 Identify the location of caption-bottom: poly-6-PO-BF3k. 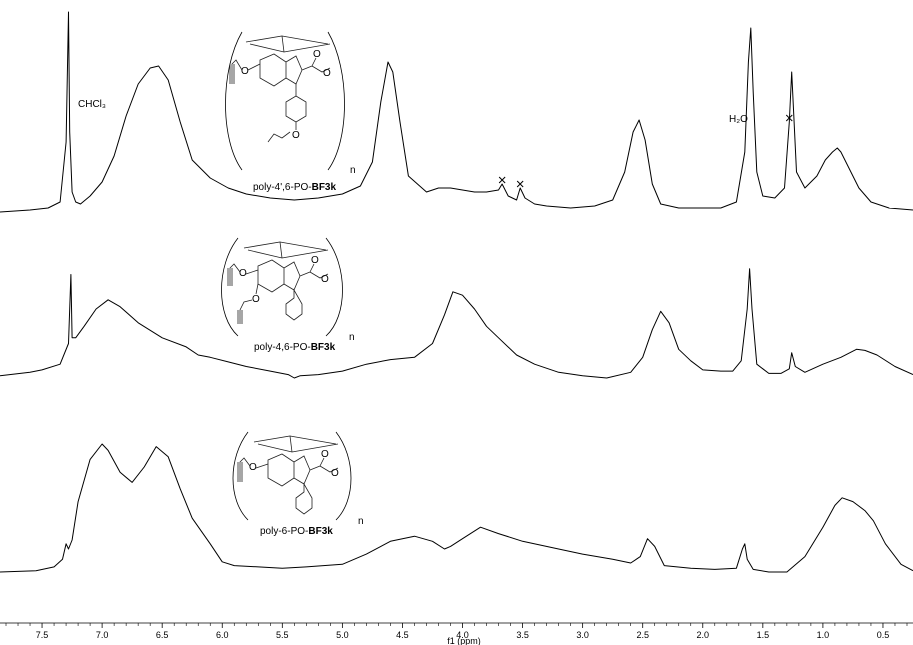
(296, 531).